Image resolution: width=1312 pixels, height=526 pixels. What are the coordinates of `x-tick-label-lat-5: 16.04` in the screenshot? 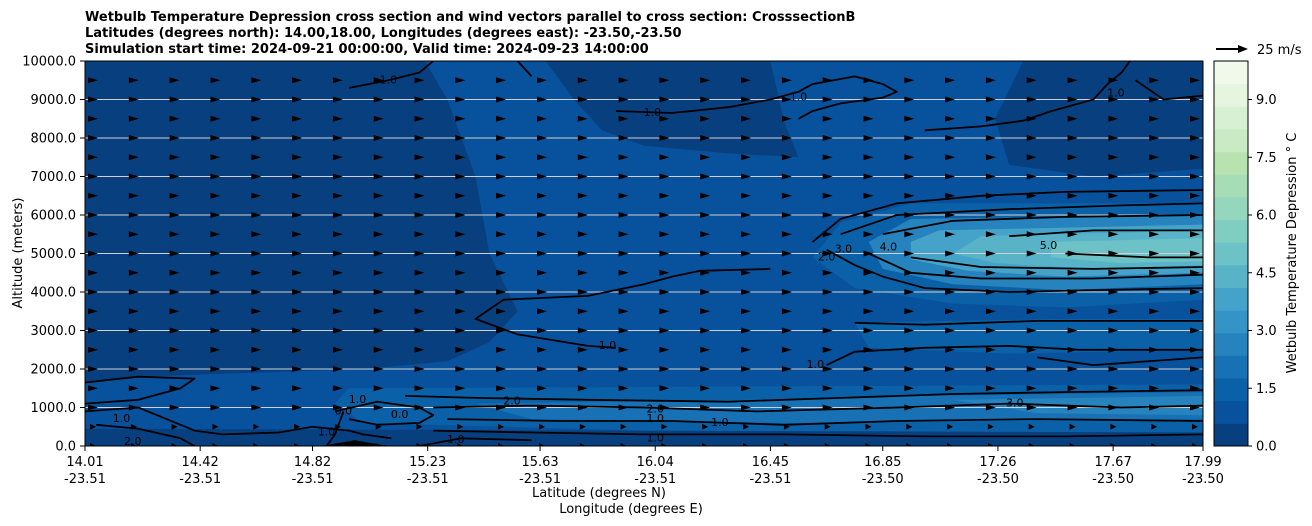 It's located at (655, 462).